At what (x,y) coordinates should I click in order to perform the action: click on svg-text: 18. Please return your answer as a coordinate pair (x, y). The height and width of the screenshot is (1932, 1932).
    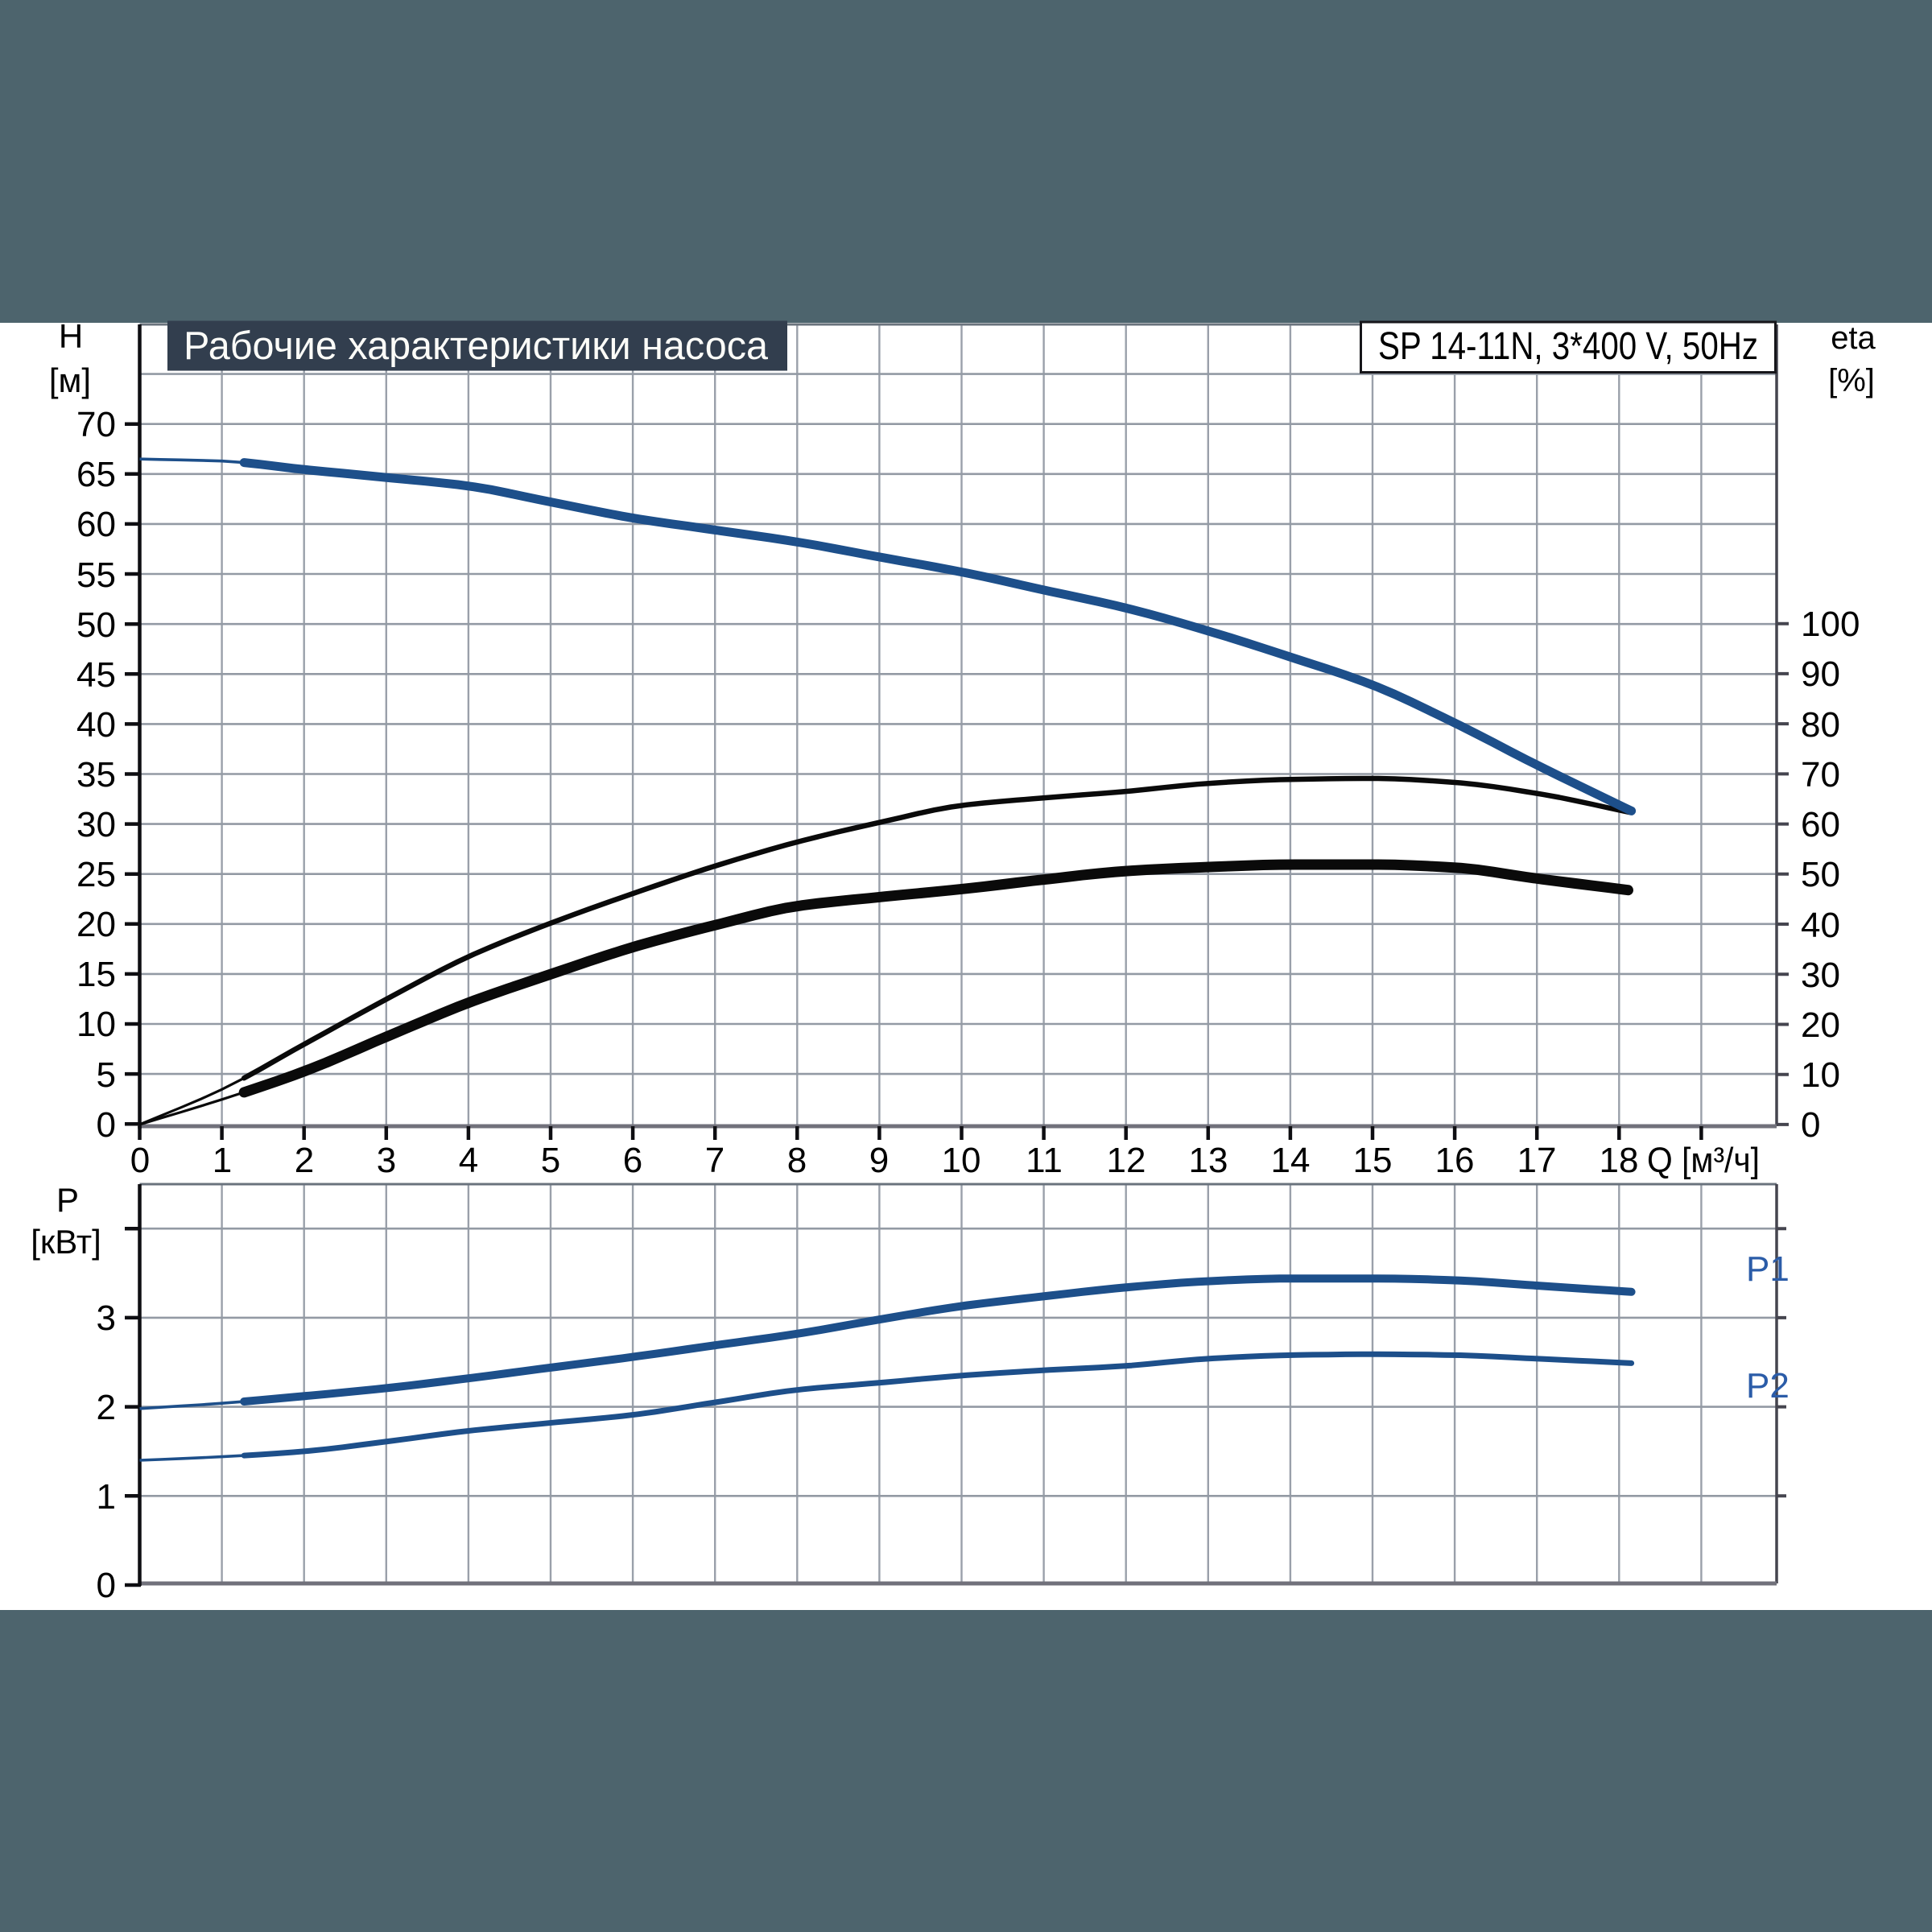
    Looking at the image, I should click on (1619, 1160).